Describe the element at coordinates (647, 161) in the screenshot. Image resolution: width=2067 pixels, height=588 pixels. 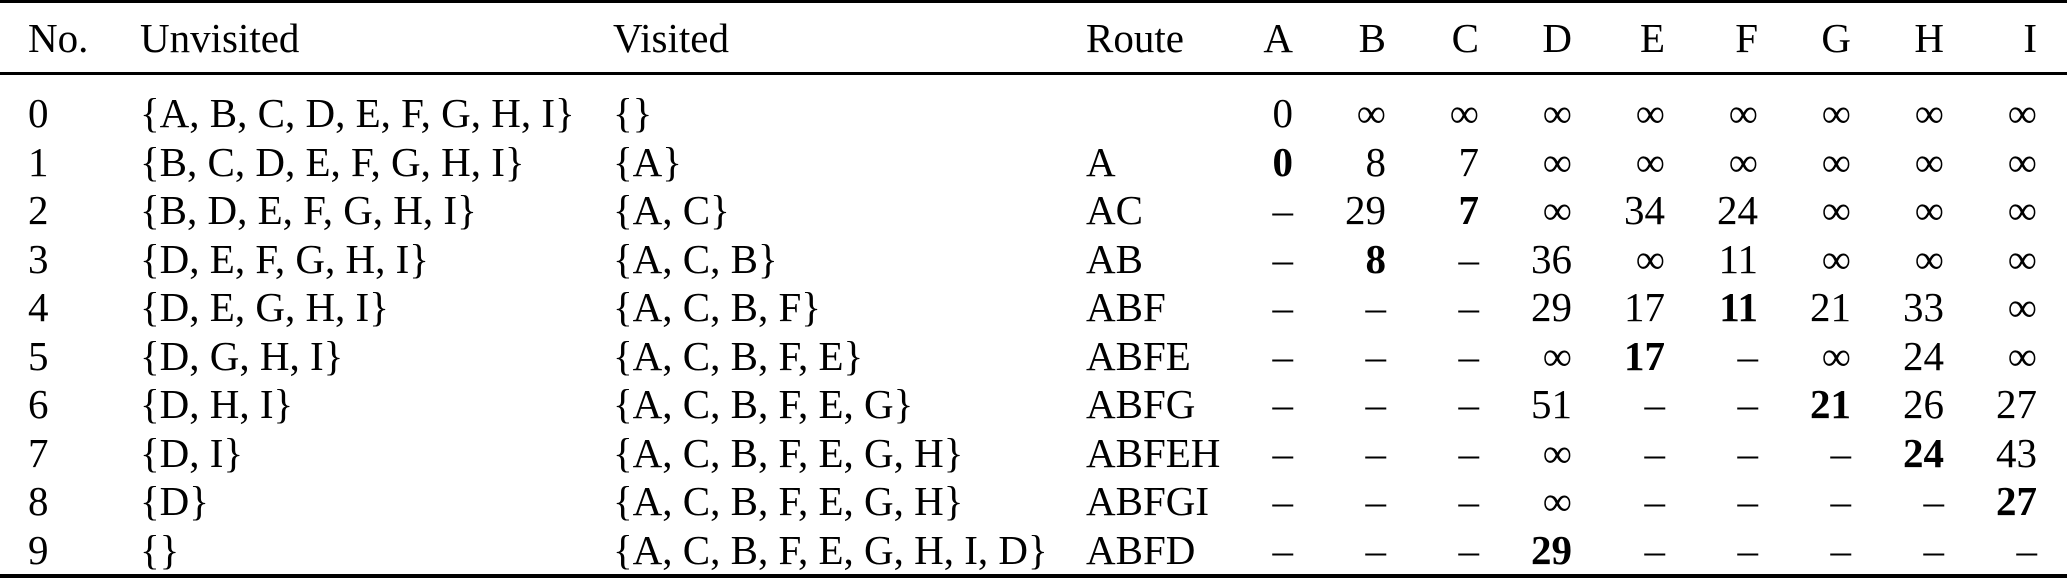
I see `cell-visited: {A}` at that location.